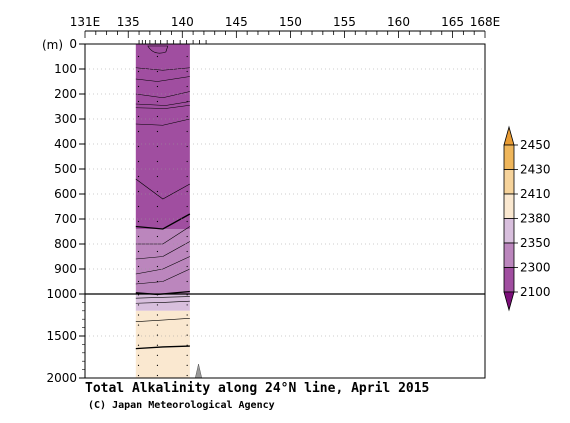 Image resolution: width=570 pixels, height=423 pixels. What do you see at coordinates (73, 44) in the screenshot?
I see `y-tick-label: 0` at bounding box center [73, 44].